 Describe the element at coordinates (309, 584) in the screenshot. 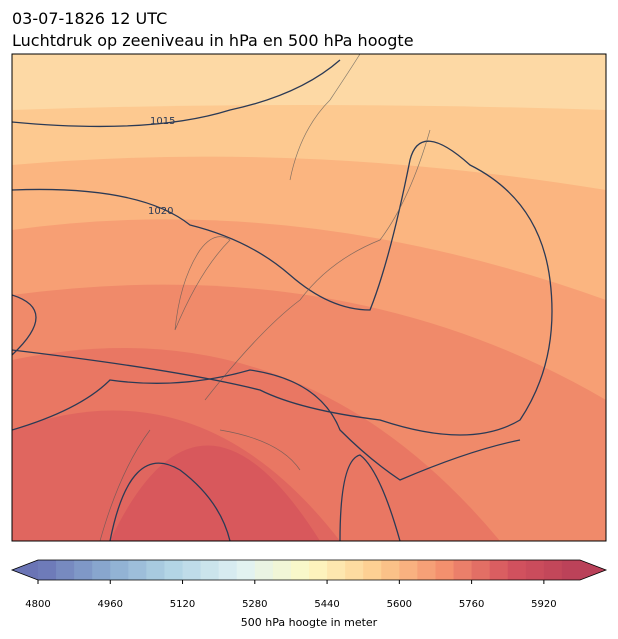

I see `colorbar: 4800 4960 5120 5280 5440 5600 5760 5920` at that location.